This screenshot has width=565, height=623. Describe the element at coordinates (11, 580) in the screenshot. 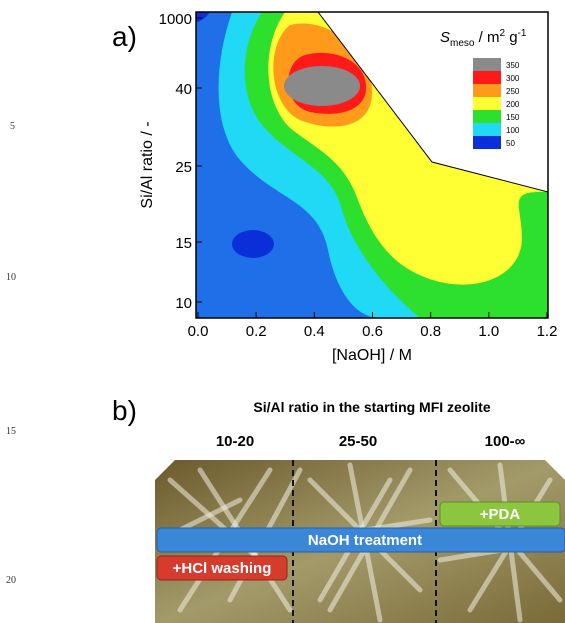

I see `line-number: 20` at that location.